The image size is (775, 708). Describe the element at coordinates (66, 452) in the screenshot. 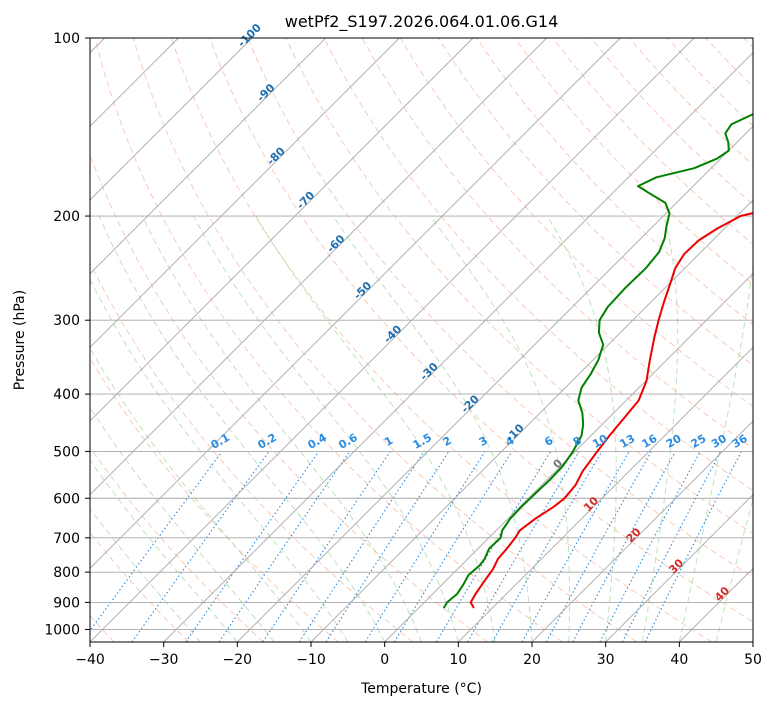

I see `y-tick-label: 500` at that location.